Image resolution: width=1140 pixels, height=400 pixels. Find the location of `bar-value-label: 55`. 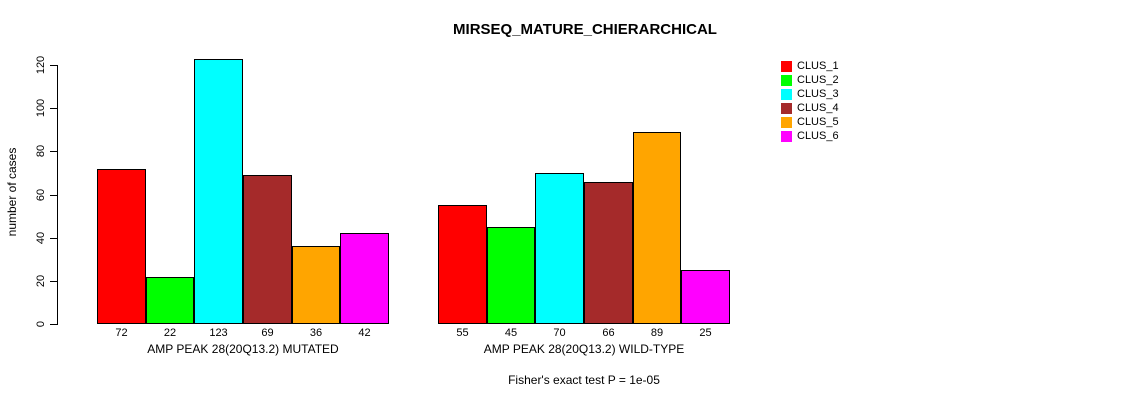

bar-value-label: 55 is located at coordinates (462, 333).